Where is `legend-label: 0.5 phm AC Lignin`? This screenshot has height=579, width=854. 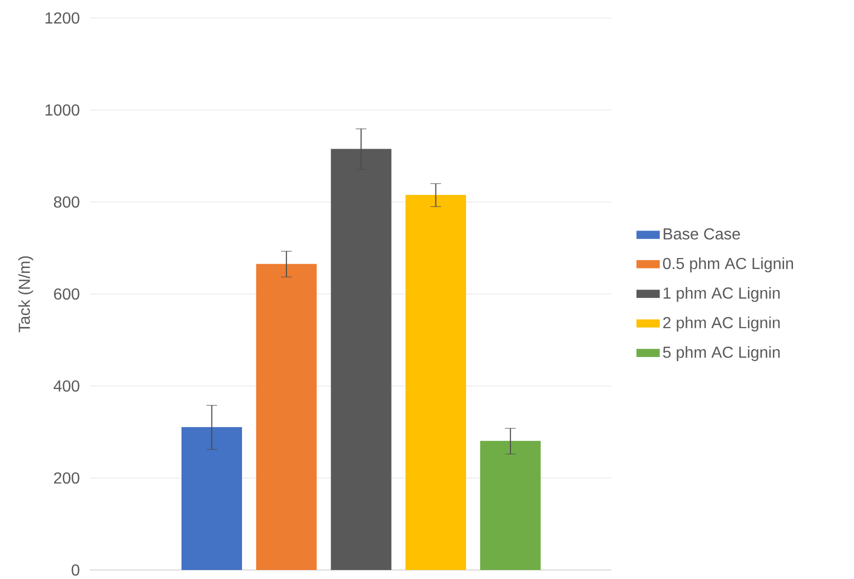 legend-label: 0.5 phm AC Lignin is located at coordinates (728, 264).